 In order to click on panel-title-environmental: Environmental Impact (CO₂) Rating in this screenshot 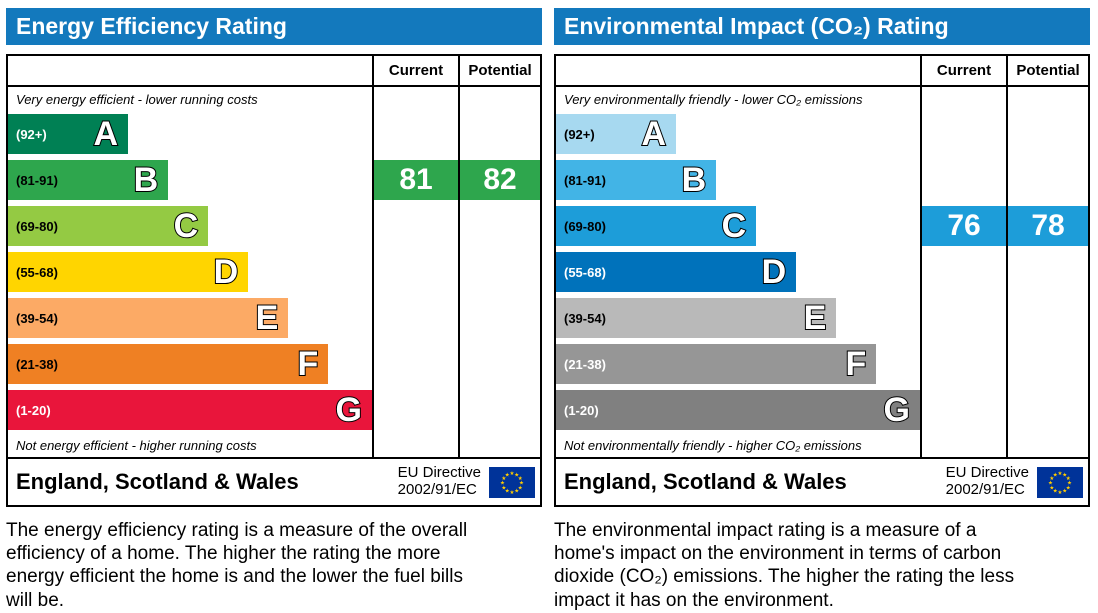, I will do `click(822, 26)`.